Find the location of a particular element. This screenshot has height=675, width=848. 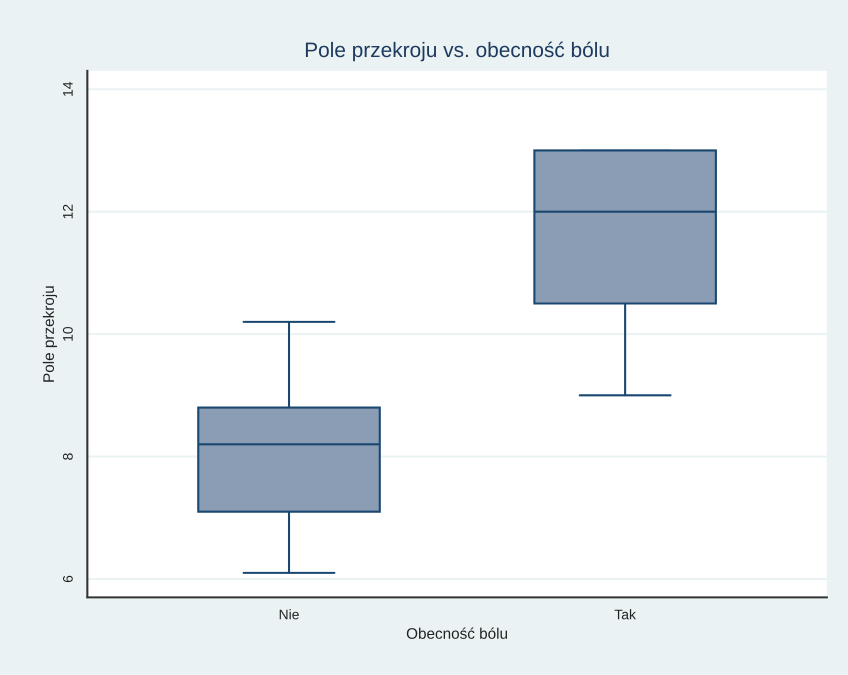

y-tick-label: 8 is located at coordinates (67, 456).